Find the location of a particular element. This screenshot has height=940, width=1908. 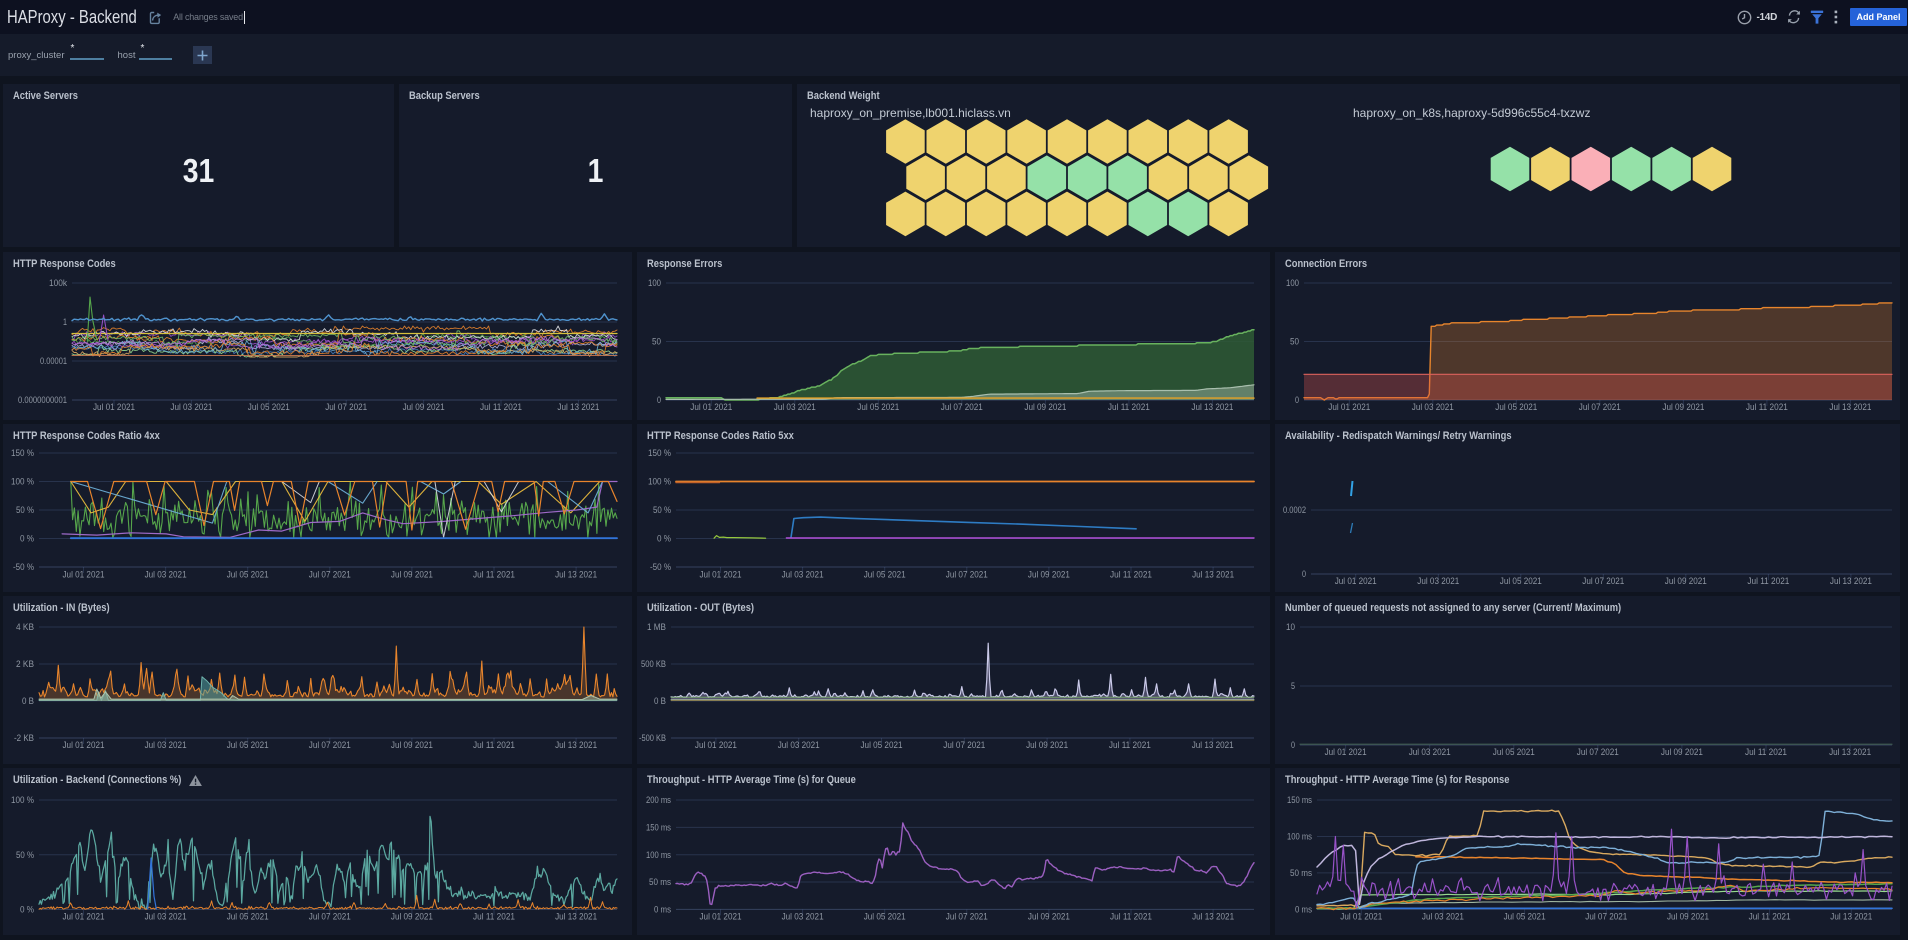

svg-text: 0.00001 is located at coordinates (53, 361).